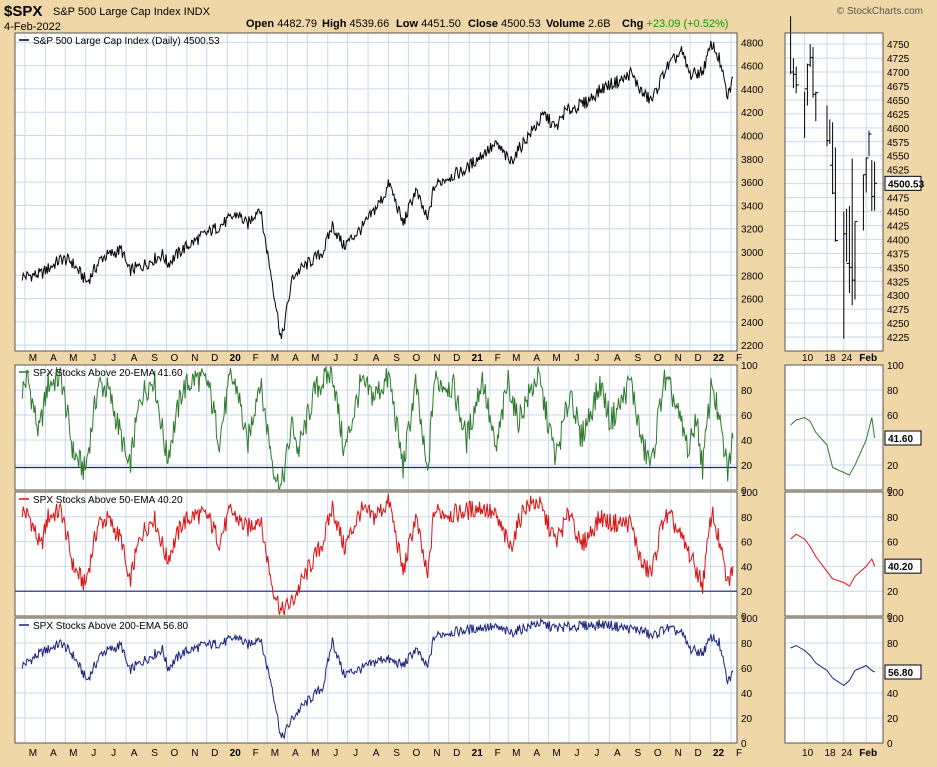 This screenshot has height=767, width=937. What do you see at coordinates (898, 115) in the screenshot?
I see `y-tick-label: 4625` at bounding box center [898, 115].